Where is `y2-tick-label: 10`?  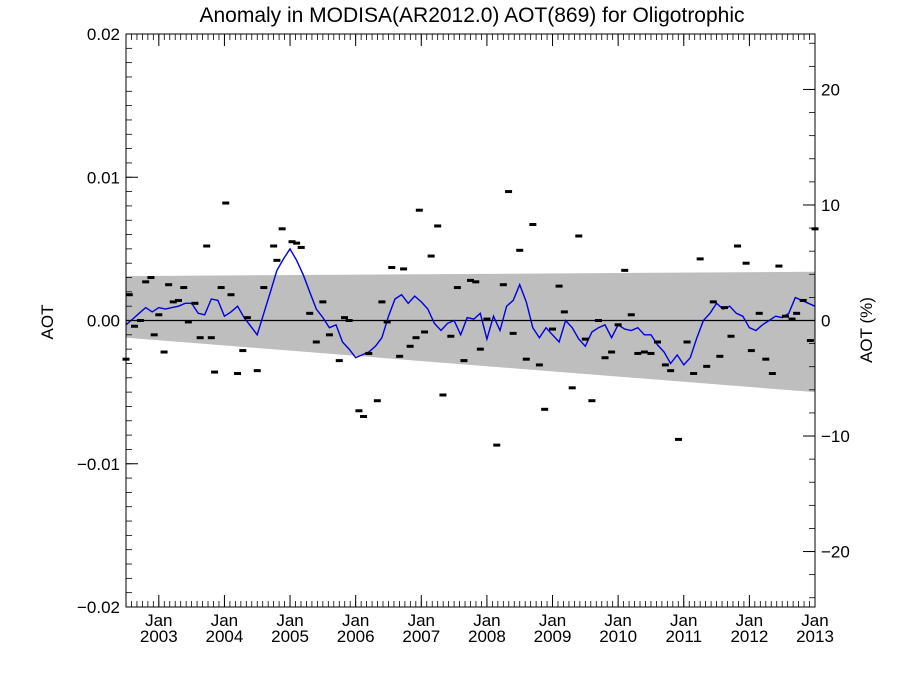
y2-tick-label: 10 is located at coordinates (830, 205).